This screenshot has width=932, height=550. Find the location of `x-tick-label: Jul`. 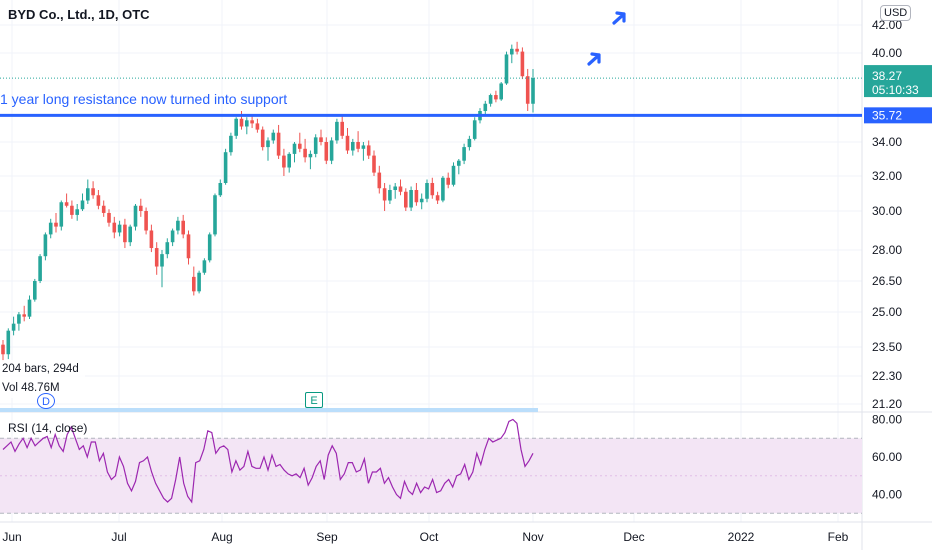

x-tick-label: Jul is located at coordinates (118, 537).